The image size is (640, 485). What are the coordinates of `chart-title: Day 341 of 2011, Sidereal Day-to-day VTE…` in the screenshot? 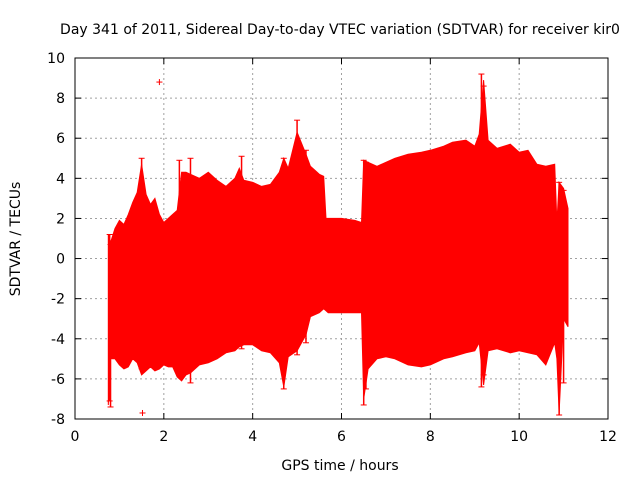 It's located at (340, 30).